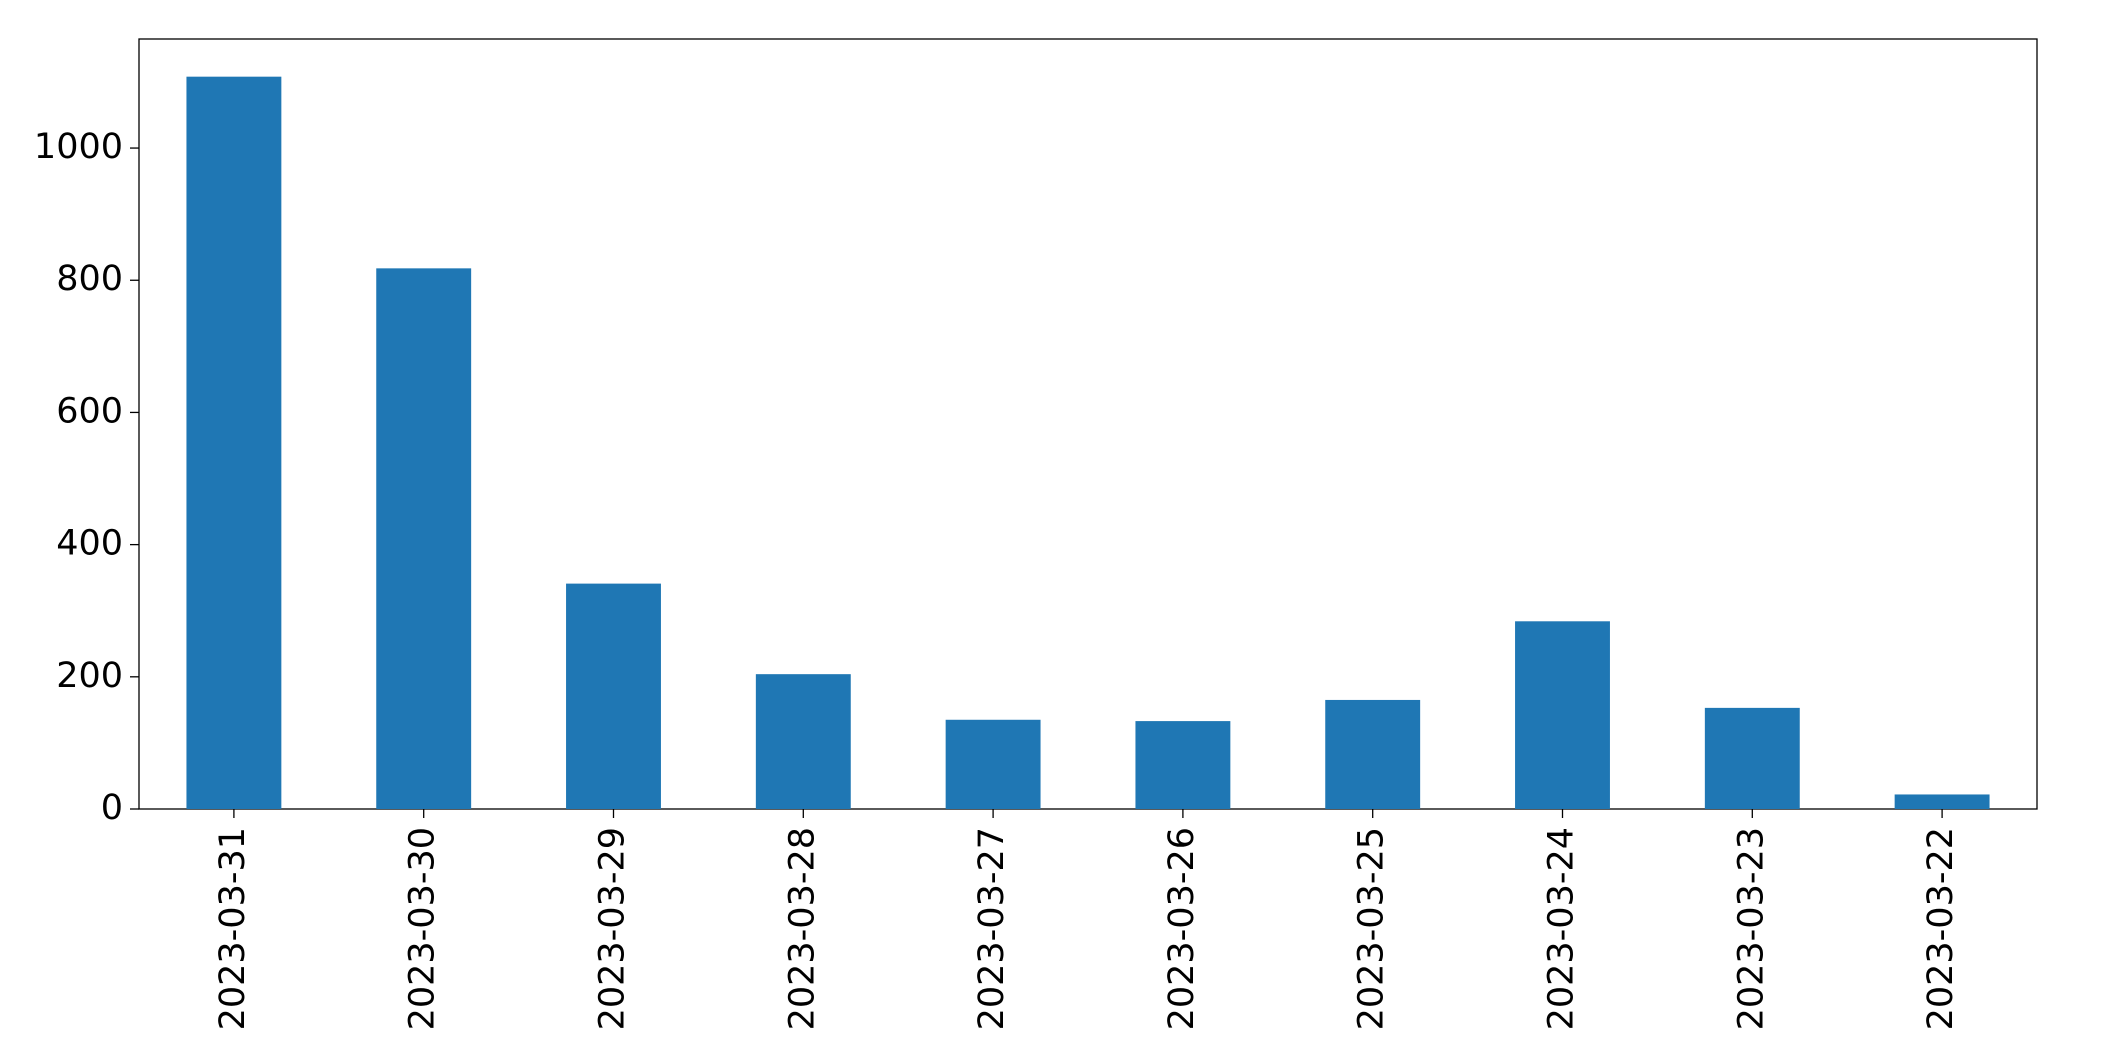 The image size is (2115, 1061). I want to click on y-tick-label: 200, so click(89, 676).